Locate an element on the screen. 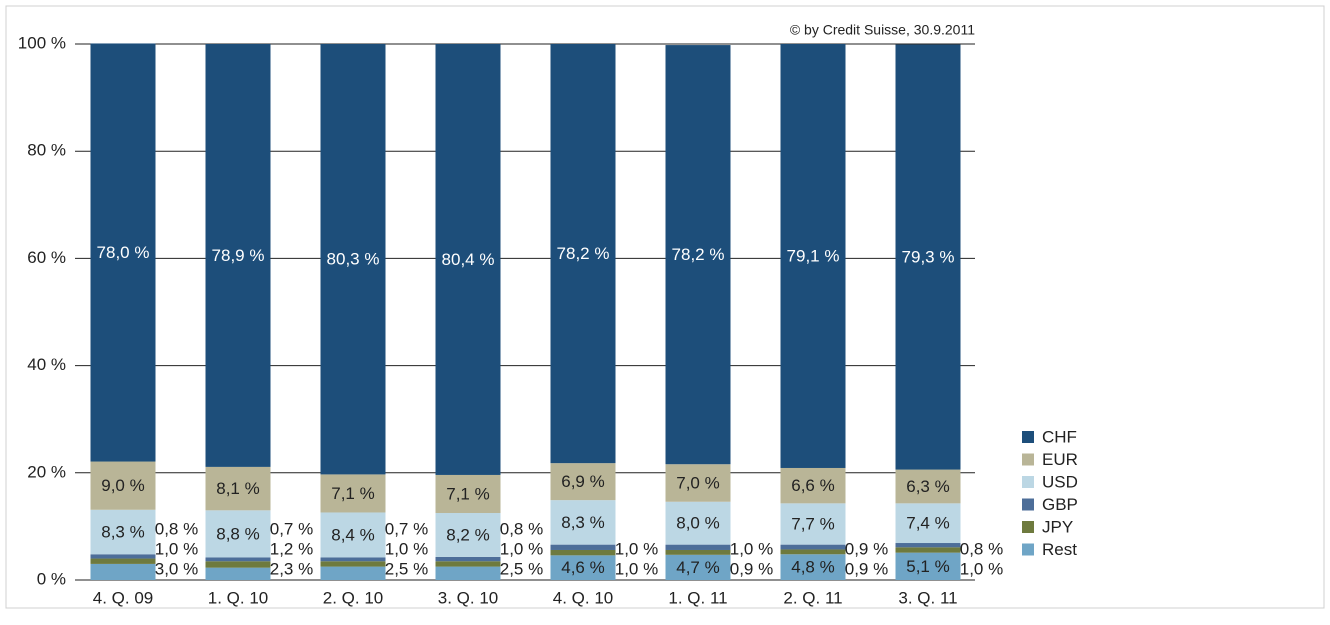  x-tick-label: 4. Q. 10 is located at coordinates (583, 597).